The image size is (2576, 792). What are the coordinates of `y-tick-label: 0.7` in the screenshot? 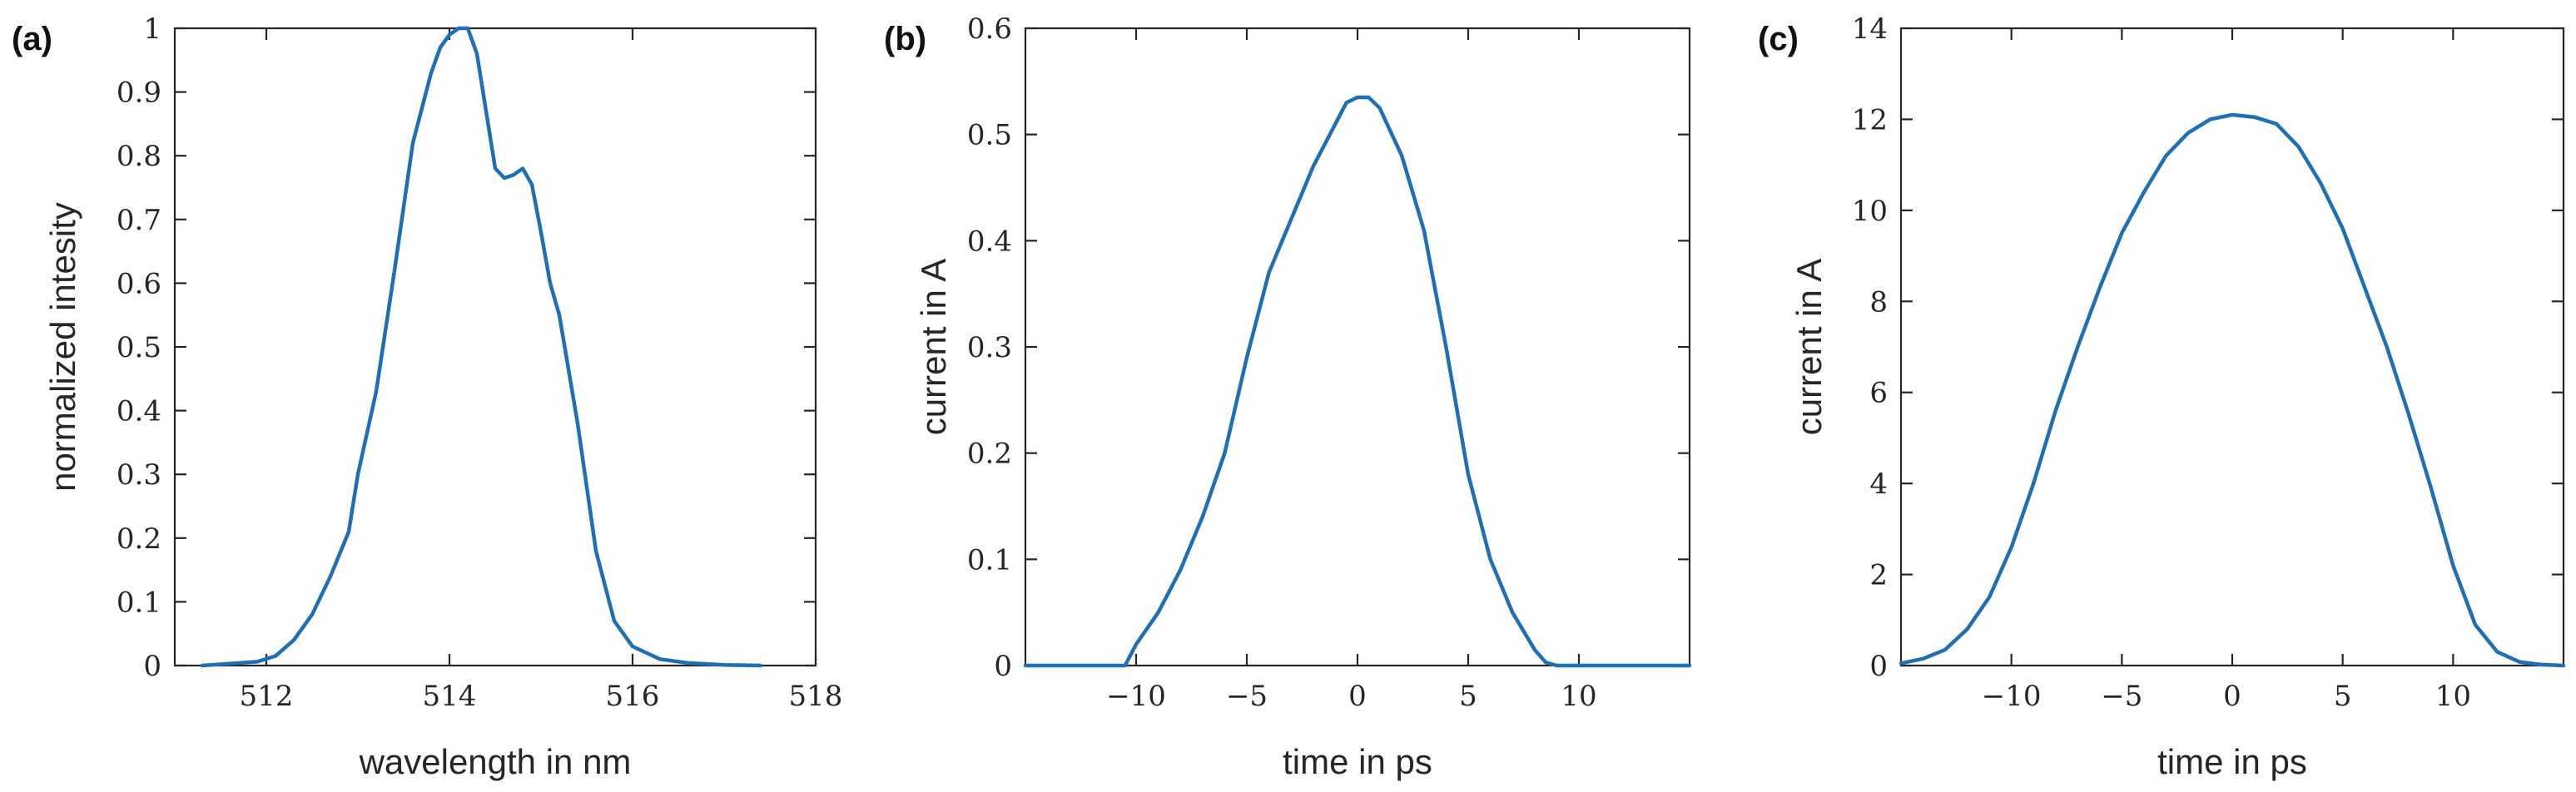 It's located at (139, 221).